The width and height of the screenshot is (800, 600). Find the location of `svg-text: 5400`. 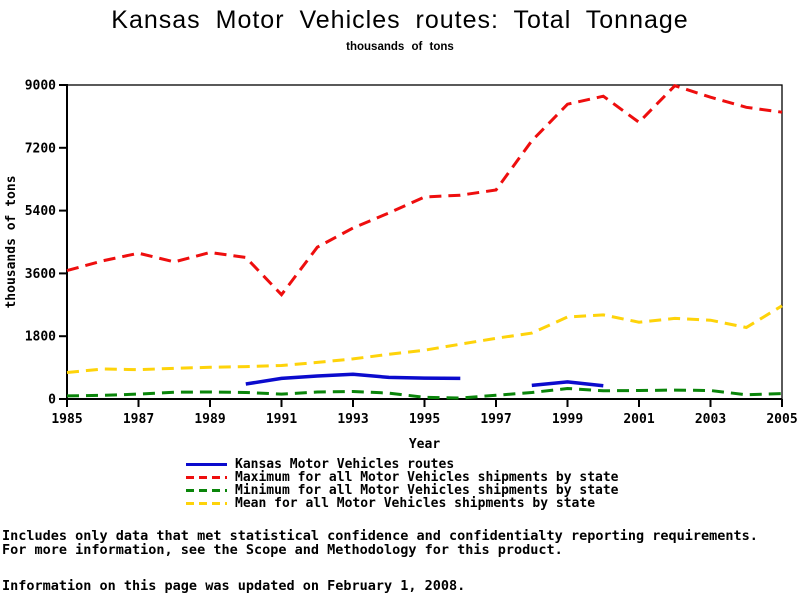

svg-text: 5400 is located at coordinates (40, 211).